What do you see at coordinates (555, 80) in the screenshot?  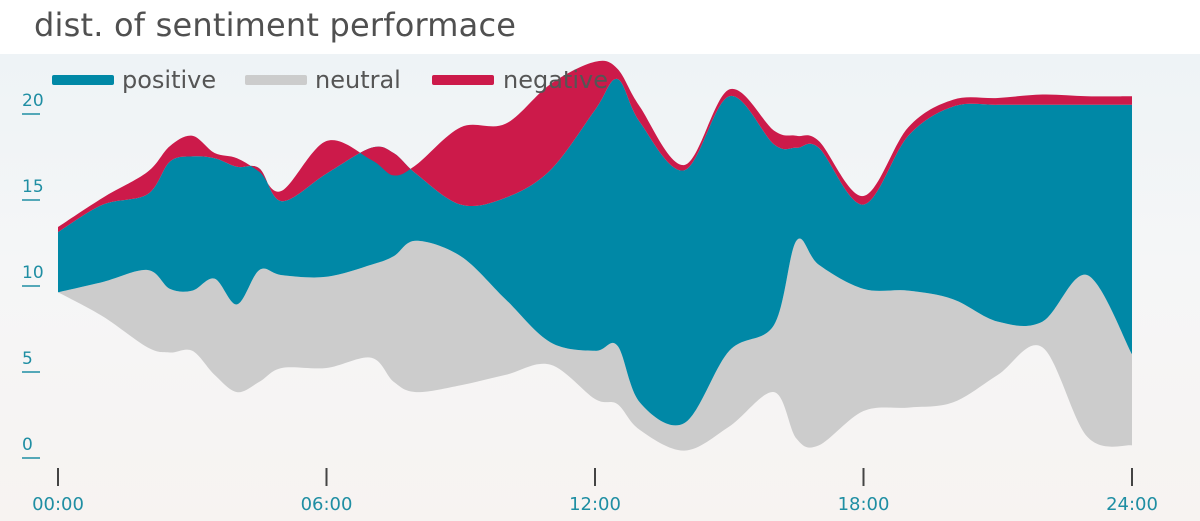 I see `legend-label-negative: negative` at bounding box center [555, 80].